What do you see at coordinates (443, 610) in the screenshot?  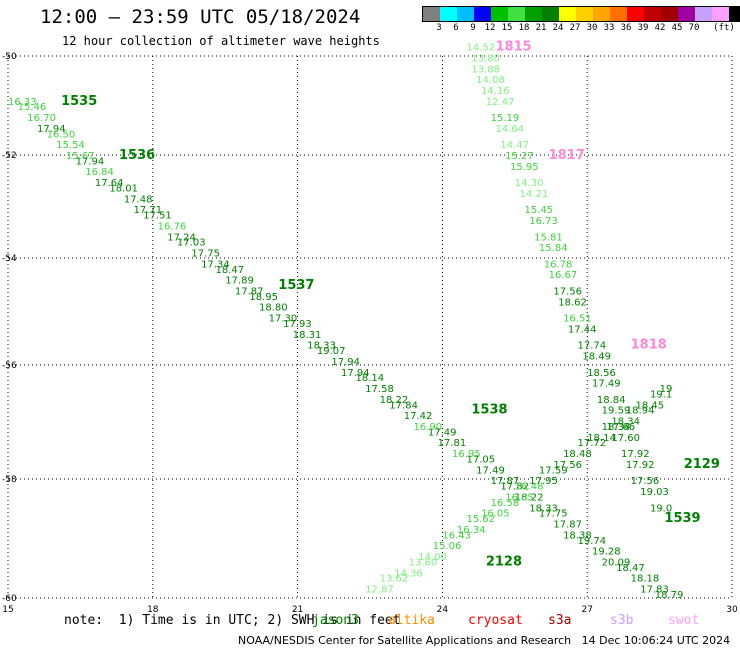 I see `x-tick-label: 24` at bounding box center [443, 610].